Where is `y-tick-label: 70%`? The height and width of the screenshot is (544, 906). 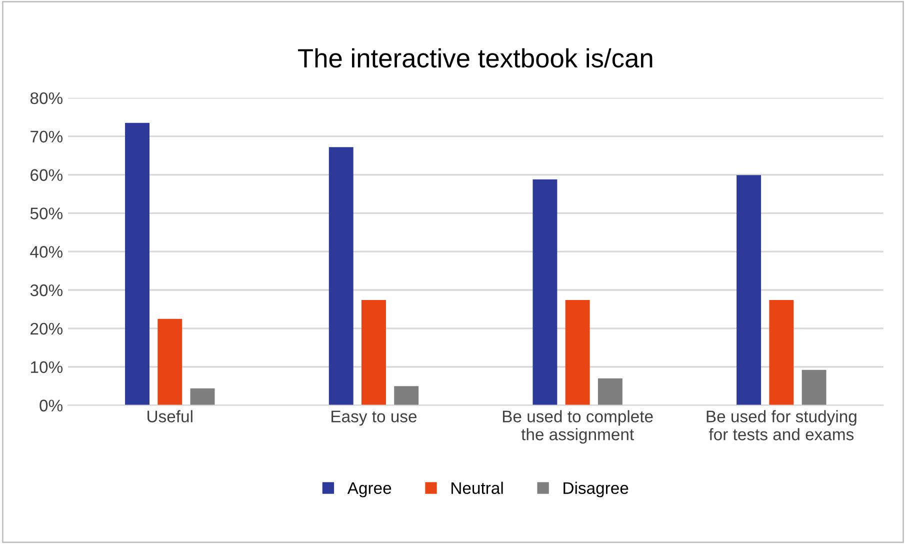
y-tick-label: 70% is located at coordinates (46, 136).